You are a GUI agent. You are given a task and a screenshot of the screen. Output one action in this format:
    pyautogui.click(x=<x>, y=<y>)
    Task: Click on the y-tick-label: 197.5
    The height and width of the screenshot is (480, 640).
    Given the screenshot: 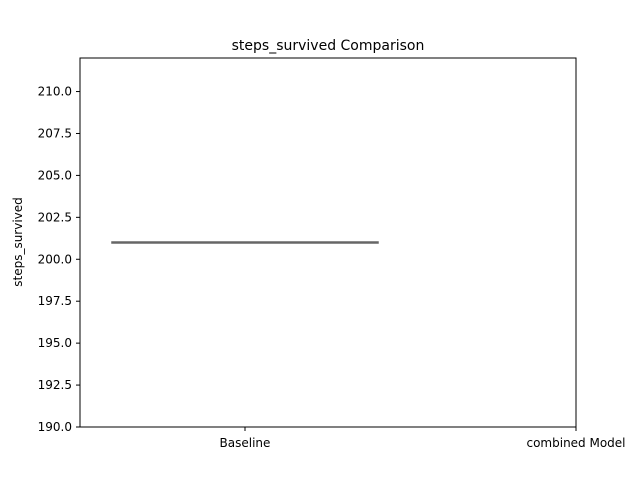 What is the action you would take?
    pyautogui.click(x=55, y=301)
    